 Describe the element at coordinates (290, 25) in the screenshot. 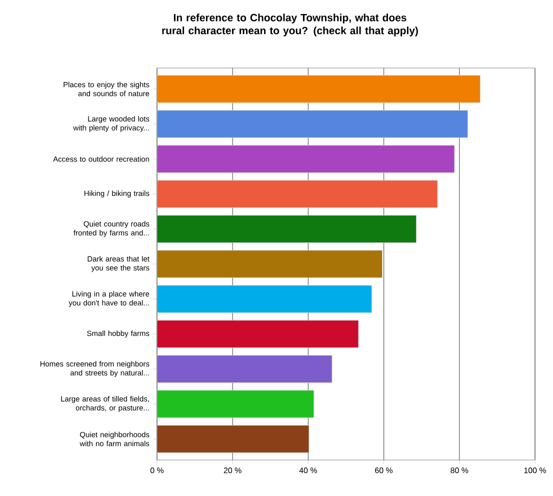

I see `chart-title: In reference to Chocolay Township, what does rural character mean to you? (check all that apply)` at that location.